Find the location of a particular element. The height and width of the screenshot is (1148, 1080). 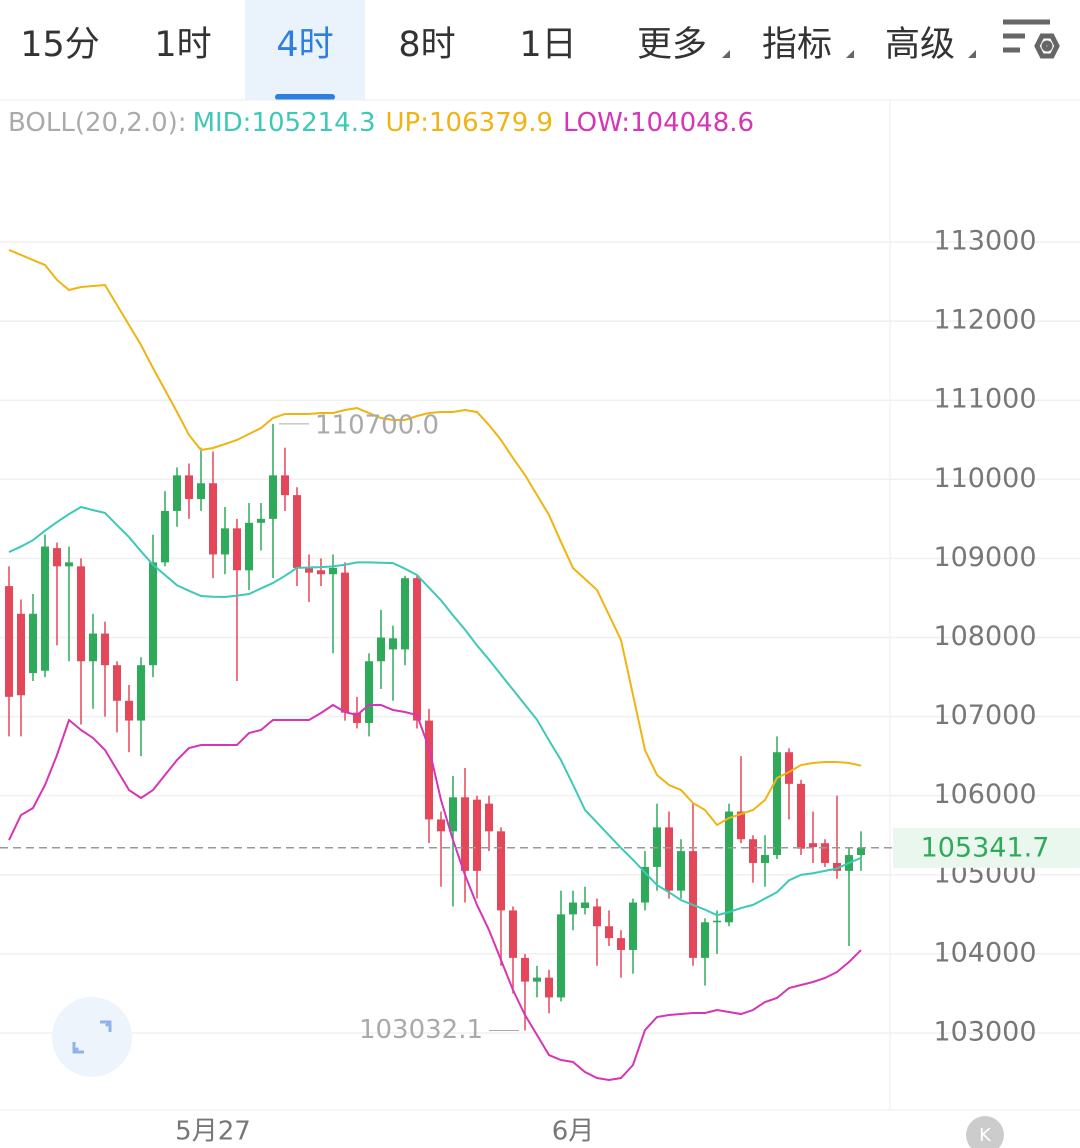

tab: 高级 is located at coordinates (920, 45).